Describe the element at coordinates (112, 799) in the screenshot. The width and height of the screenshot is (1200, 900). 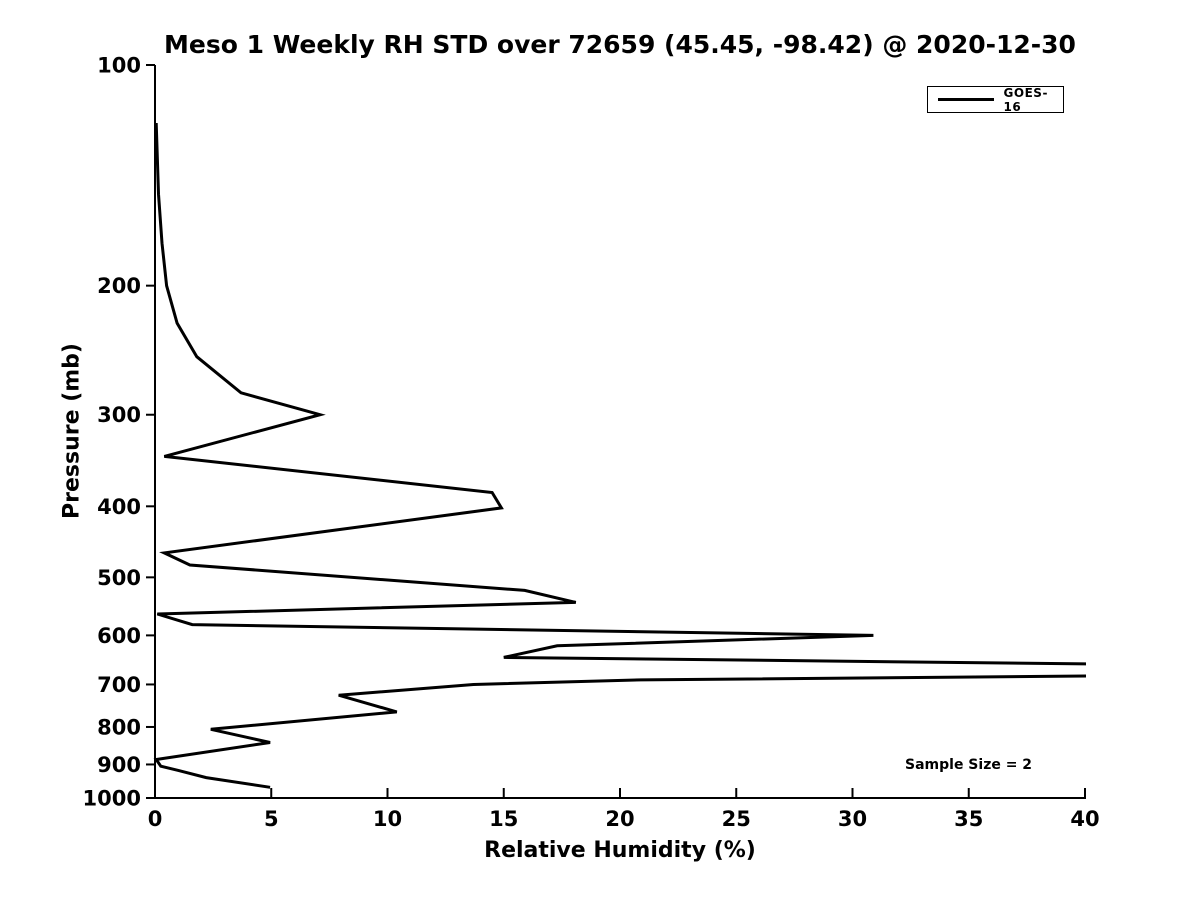
I see `y-tick-label: 1000` at that location.